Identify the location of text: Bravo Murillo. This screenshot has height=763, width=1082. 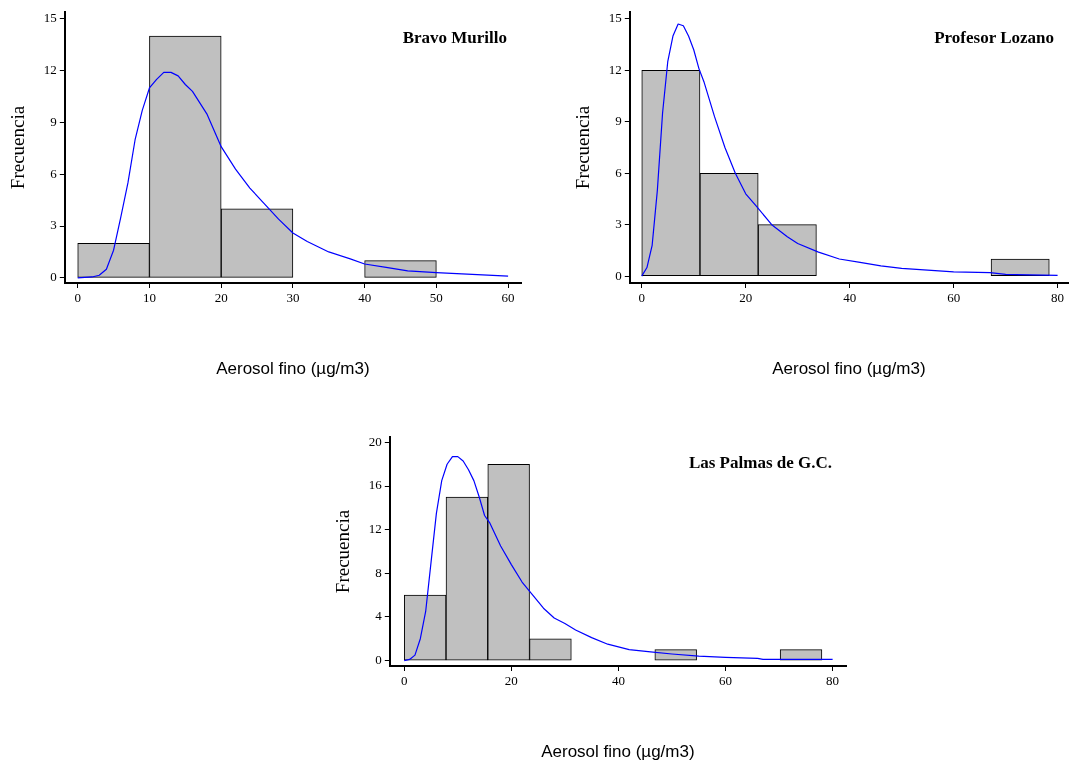
(454, 37).